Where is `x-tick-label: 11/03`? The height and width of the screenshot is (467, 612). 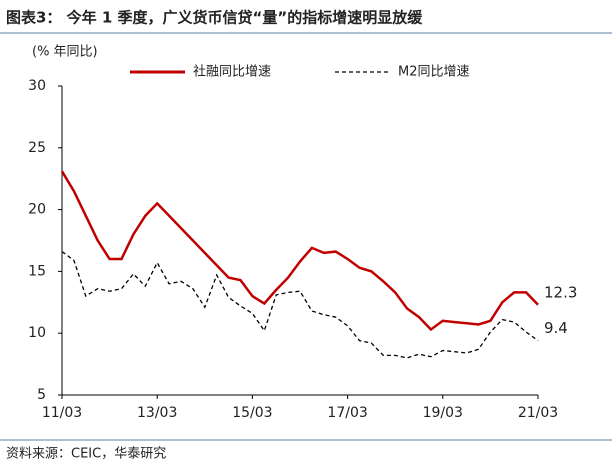
x-tick-label: 11/03 is located at coordinates (62, 413).